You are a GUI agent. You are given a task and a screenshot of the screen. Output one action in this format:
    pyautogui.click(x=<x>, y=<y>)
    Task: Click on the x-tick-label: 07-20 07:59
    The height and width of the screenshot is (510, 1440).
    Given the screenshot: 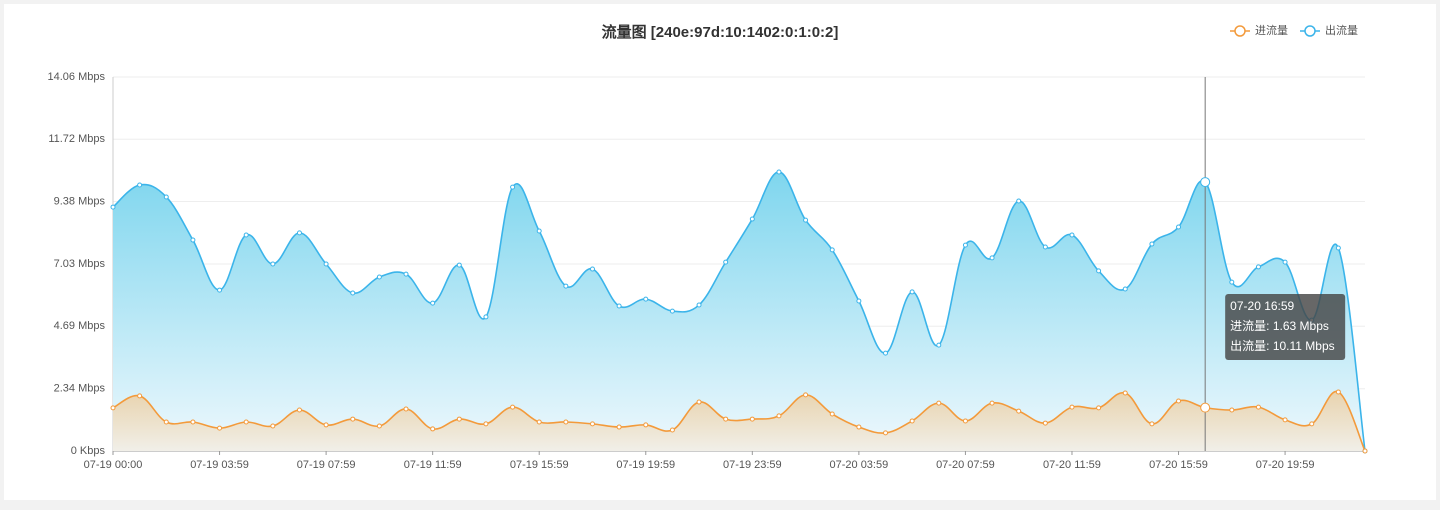 What is the action you would take?
    pyautogui.click(x=965, y=465)
    